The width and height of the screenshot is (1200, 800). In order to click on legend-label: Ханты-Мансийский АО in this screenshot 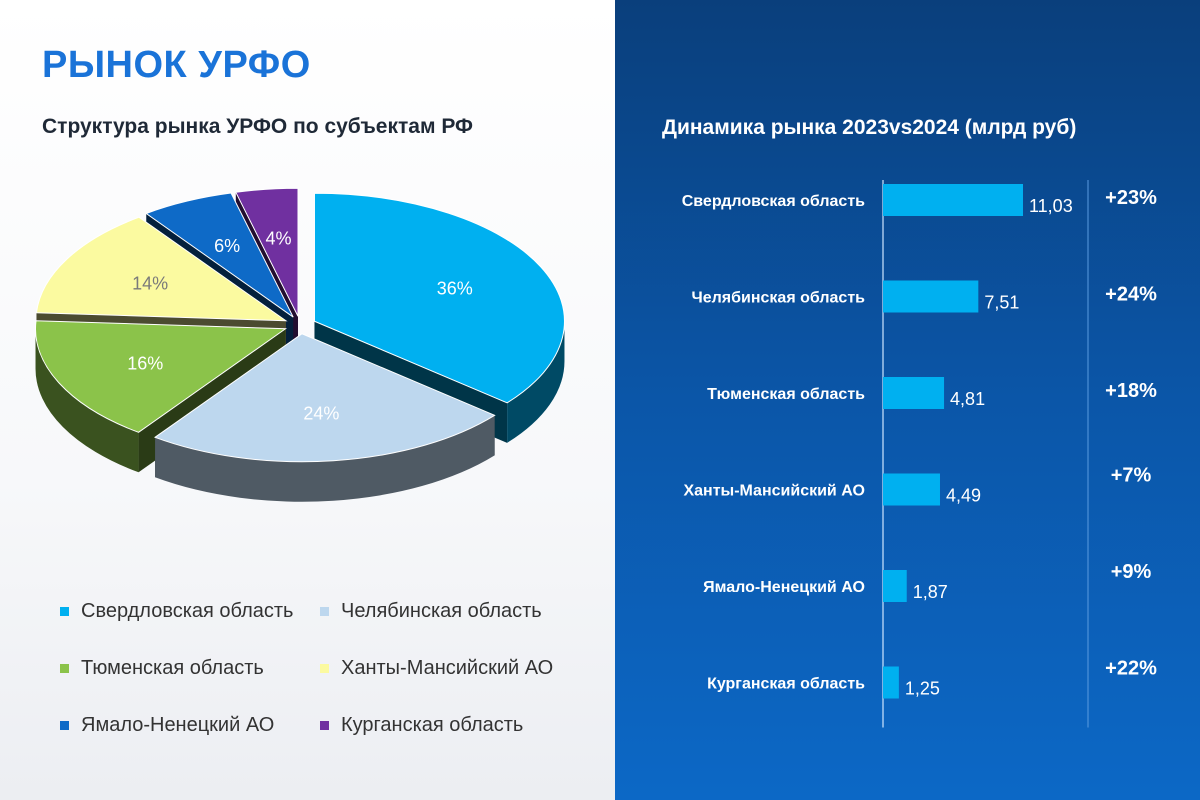, I will do `click(447, 668)`.